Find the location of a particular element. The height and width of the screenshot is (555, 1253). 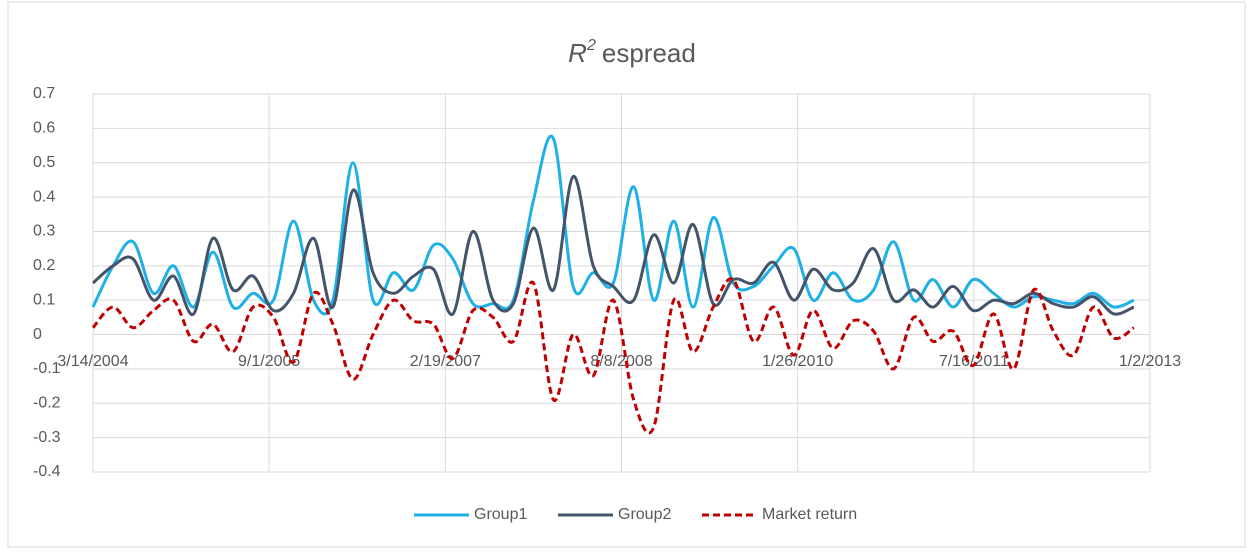

y-tick-label: -0.1 is located at coordinates (47, 368).